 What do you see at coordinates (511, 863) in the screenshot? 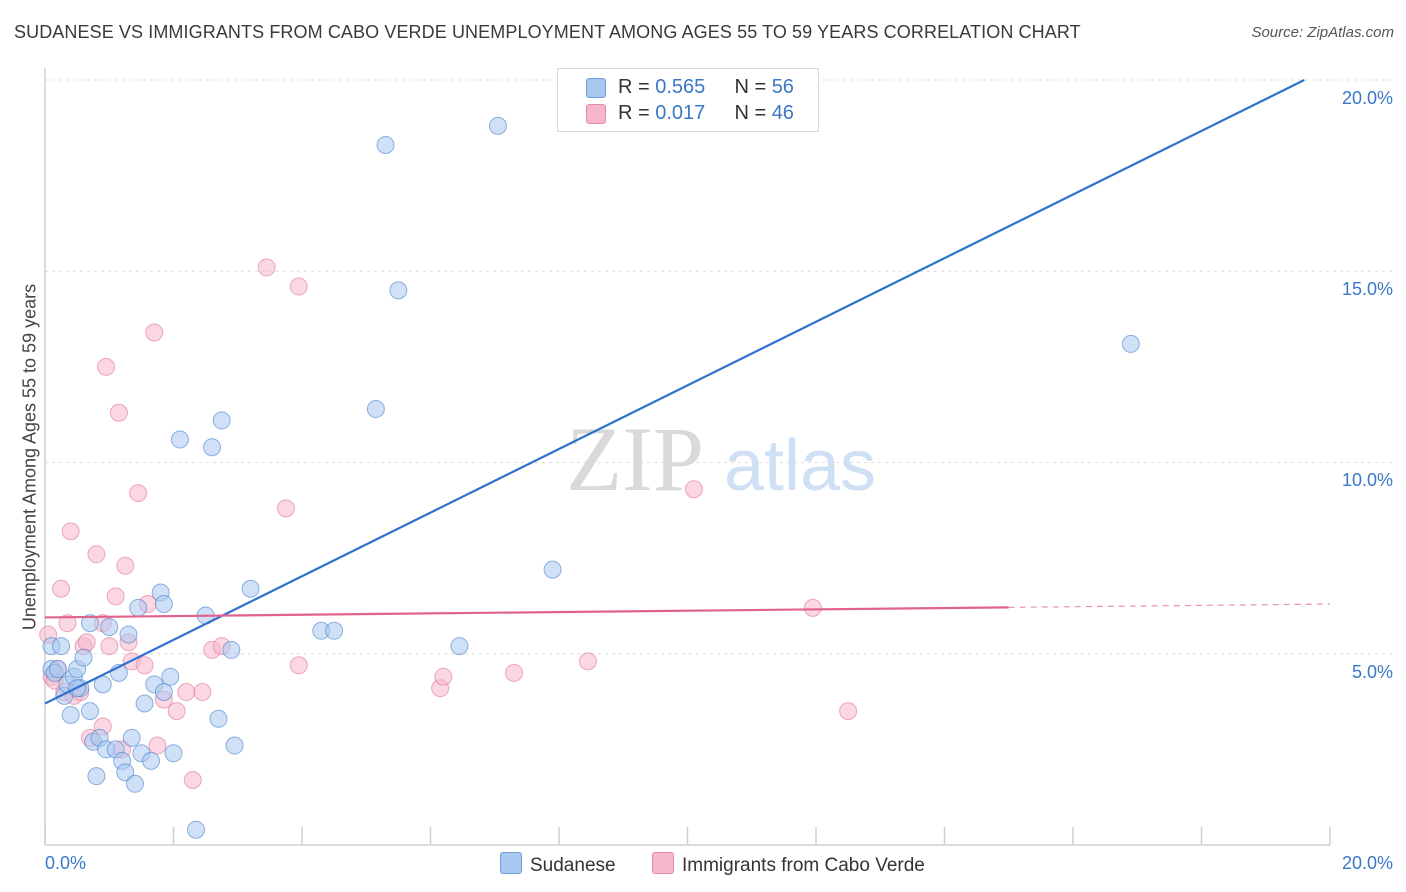
I see `bottom-legend-swatch-blue` at bounding box center [511, 863].